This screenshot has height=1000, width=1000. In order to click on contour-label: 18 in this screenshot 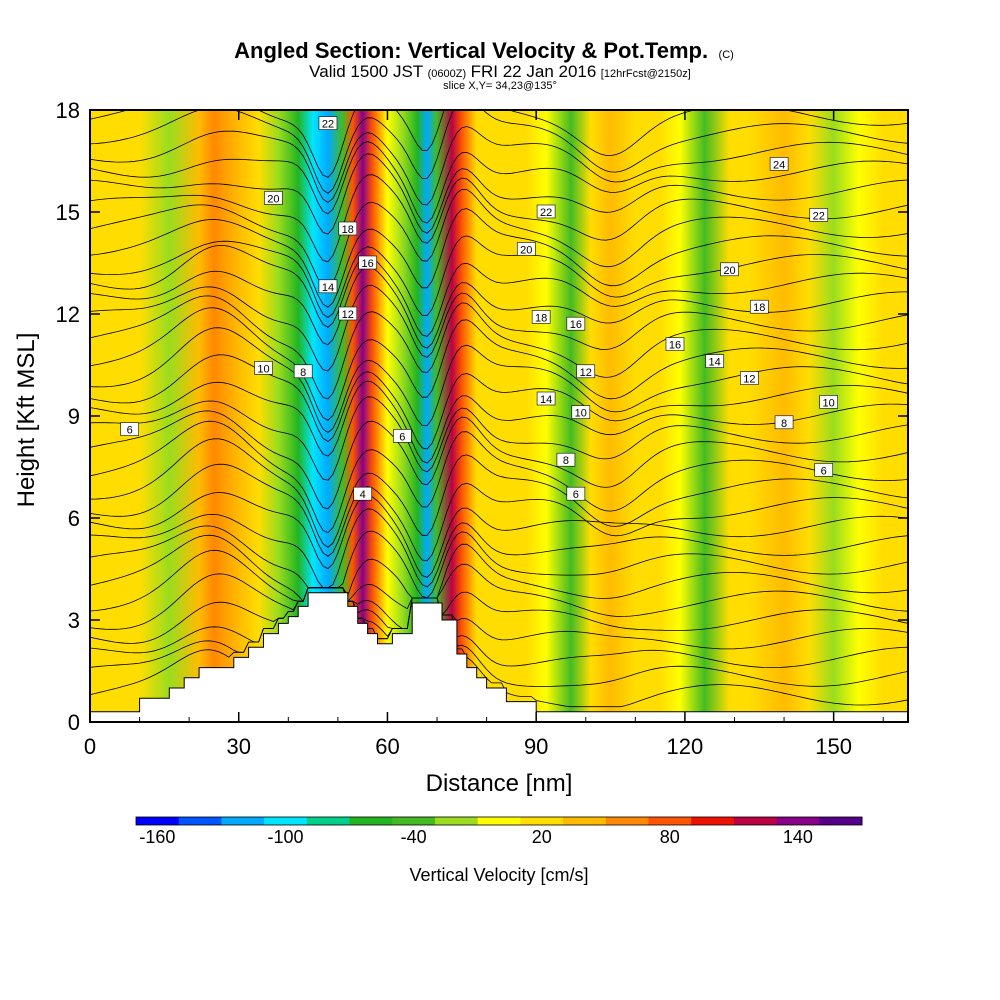, I will do `click(348, 228)`.